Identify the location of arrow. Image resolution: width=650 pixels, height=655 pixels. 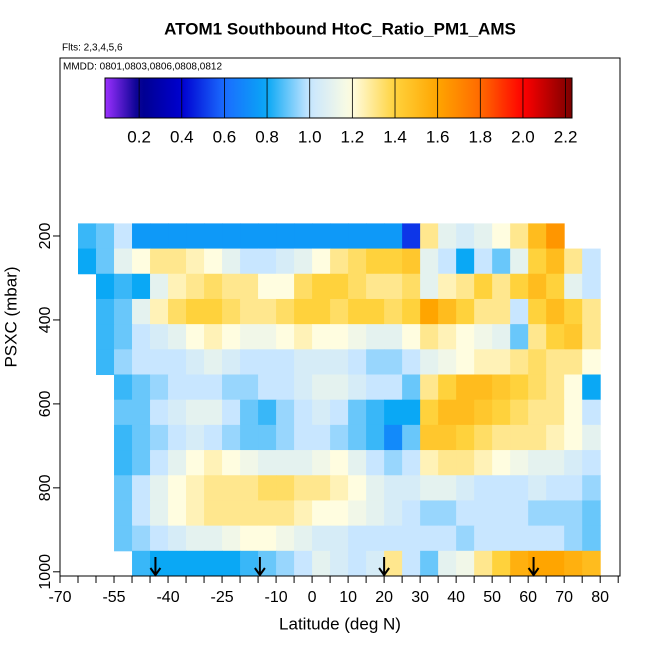
(260, 567).